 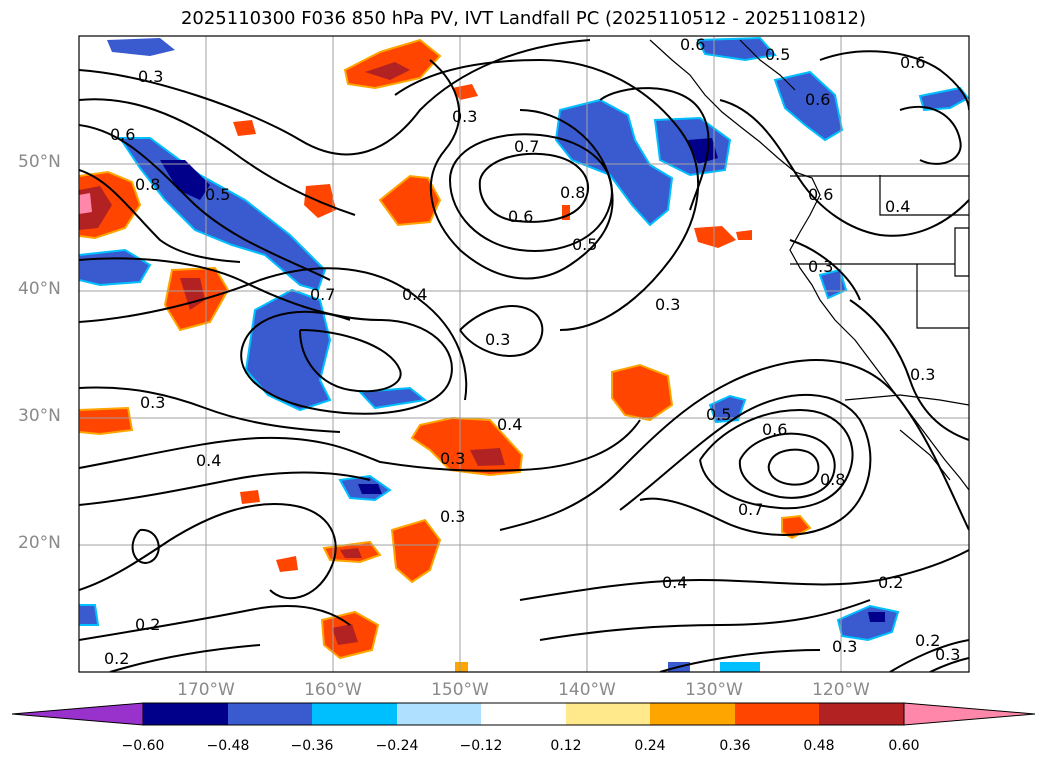 What do you see at coordinates (333, 690) in the screenshot?
I see `lon-tick-160w: 160°W` at bounding box center [333, 690].